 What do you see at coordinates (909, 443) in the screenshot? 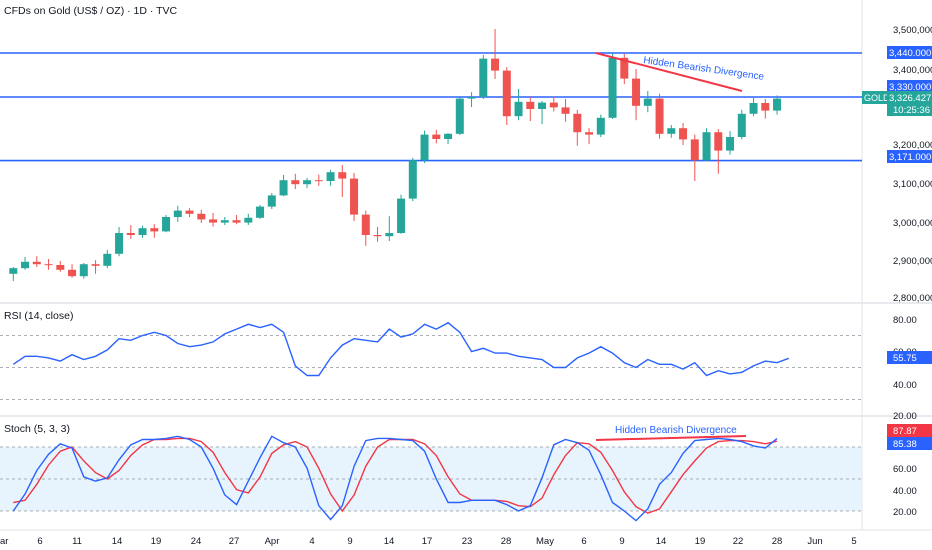
I see `stoch-d-tag` at bounding box center [909, 443].